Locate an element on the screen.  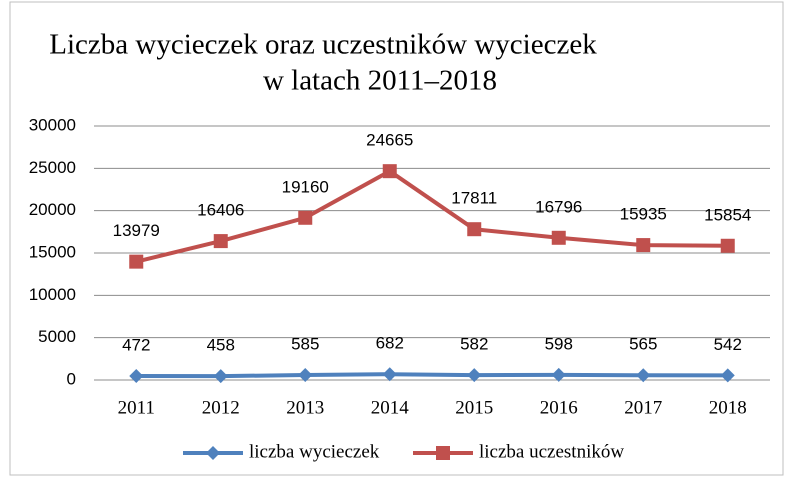
y-tick-label: 15000 is located at coordinates (52, 251).